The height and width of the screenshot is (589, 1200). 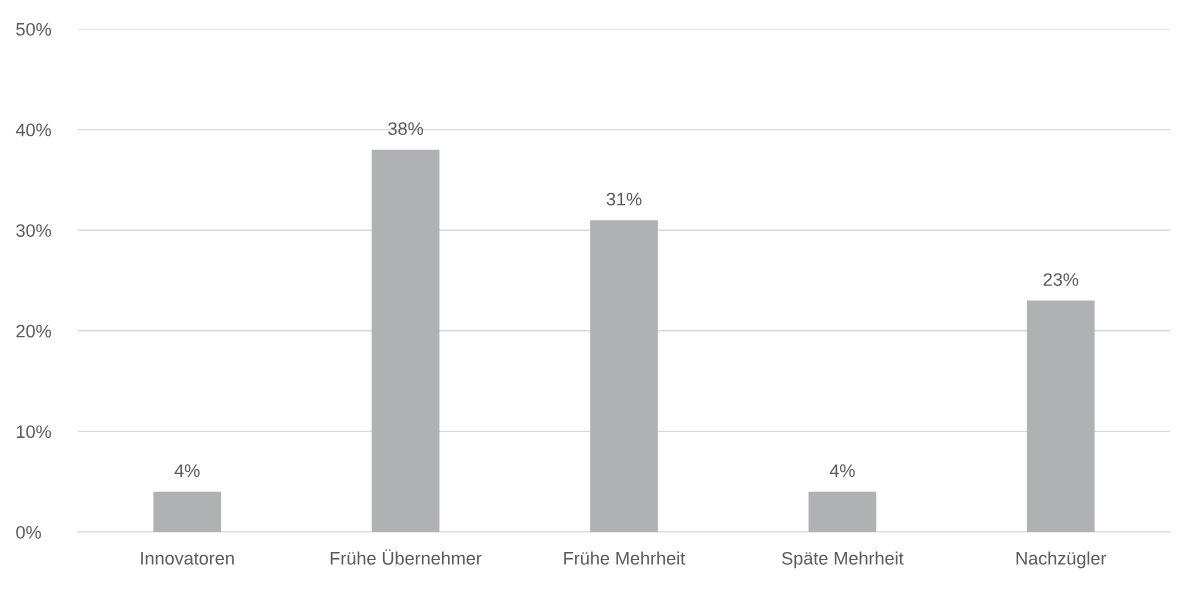 I want to click on y-tick-label: 50%, so click(x=33, y=29).